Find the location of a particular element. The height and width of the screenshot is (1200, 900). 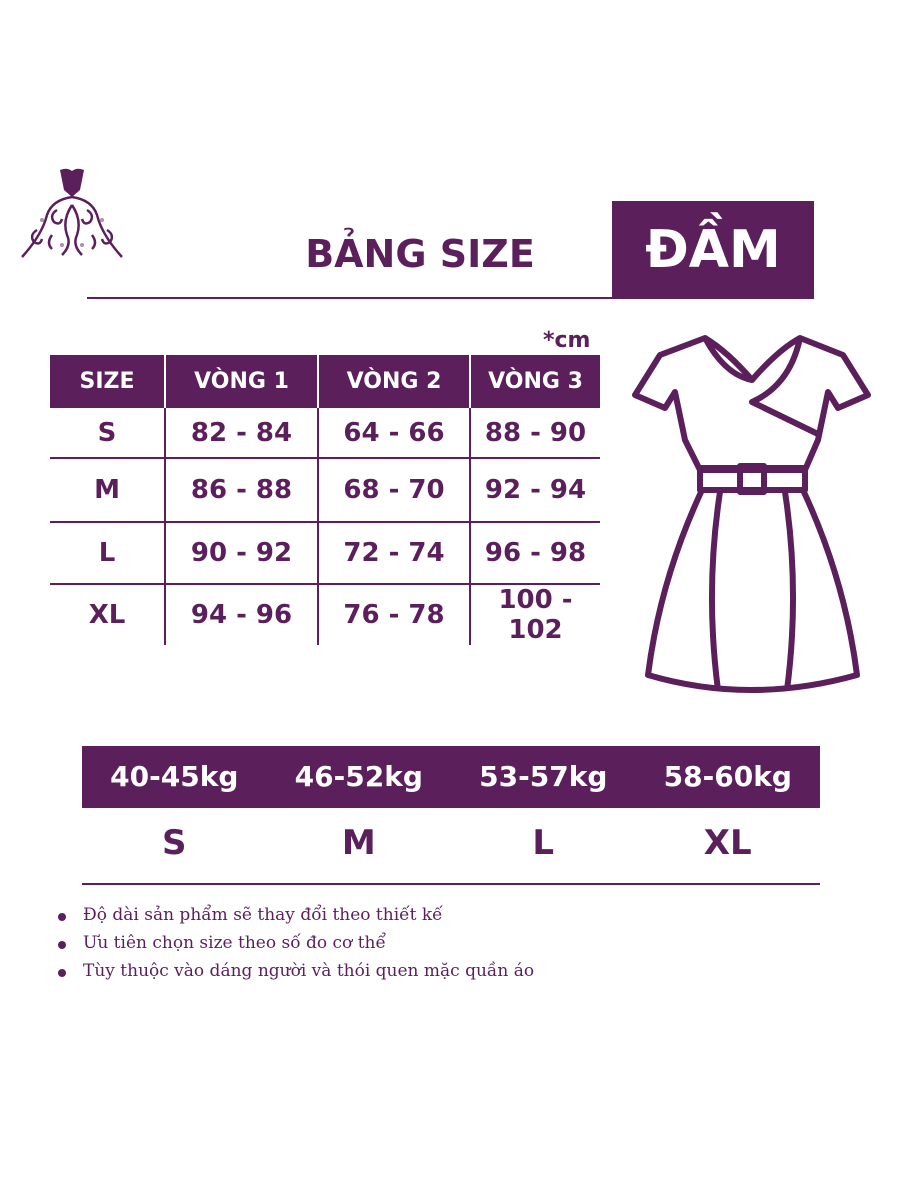

table-cell: 76 - 78 is located at coordinates (393, 614).